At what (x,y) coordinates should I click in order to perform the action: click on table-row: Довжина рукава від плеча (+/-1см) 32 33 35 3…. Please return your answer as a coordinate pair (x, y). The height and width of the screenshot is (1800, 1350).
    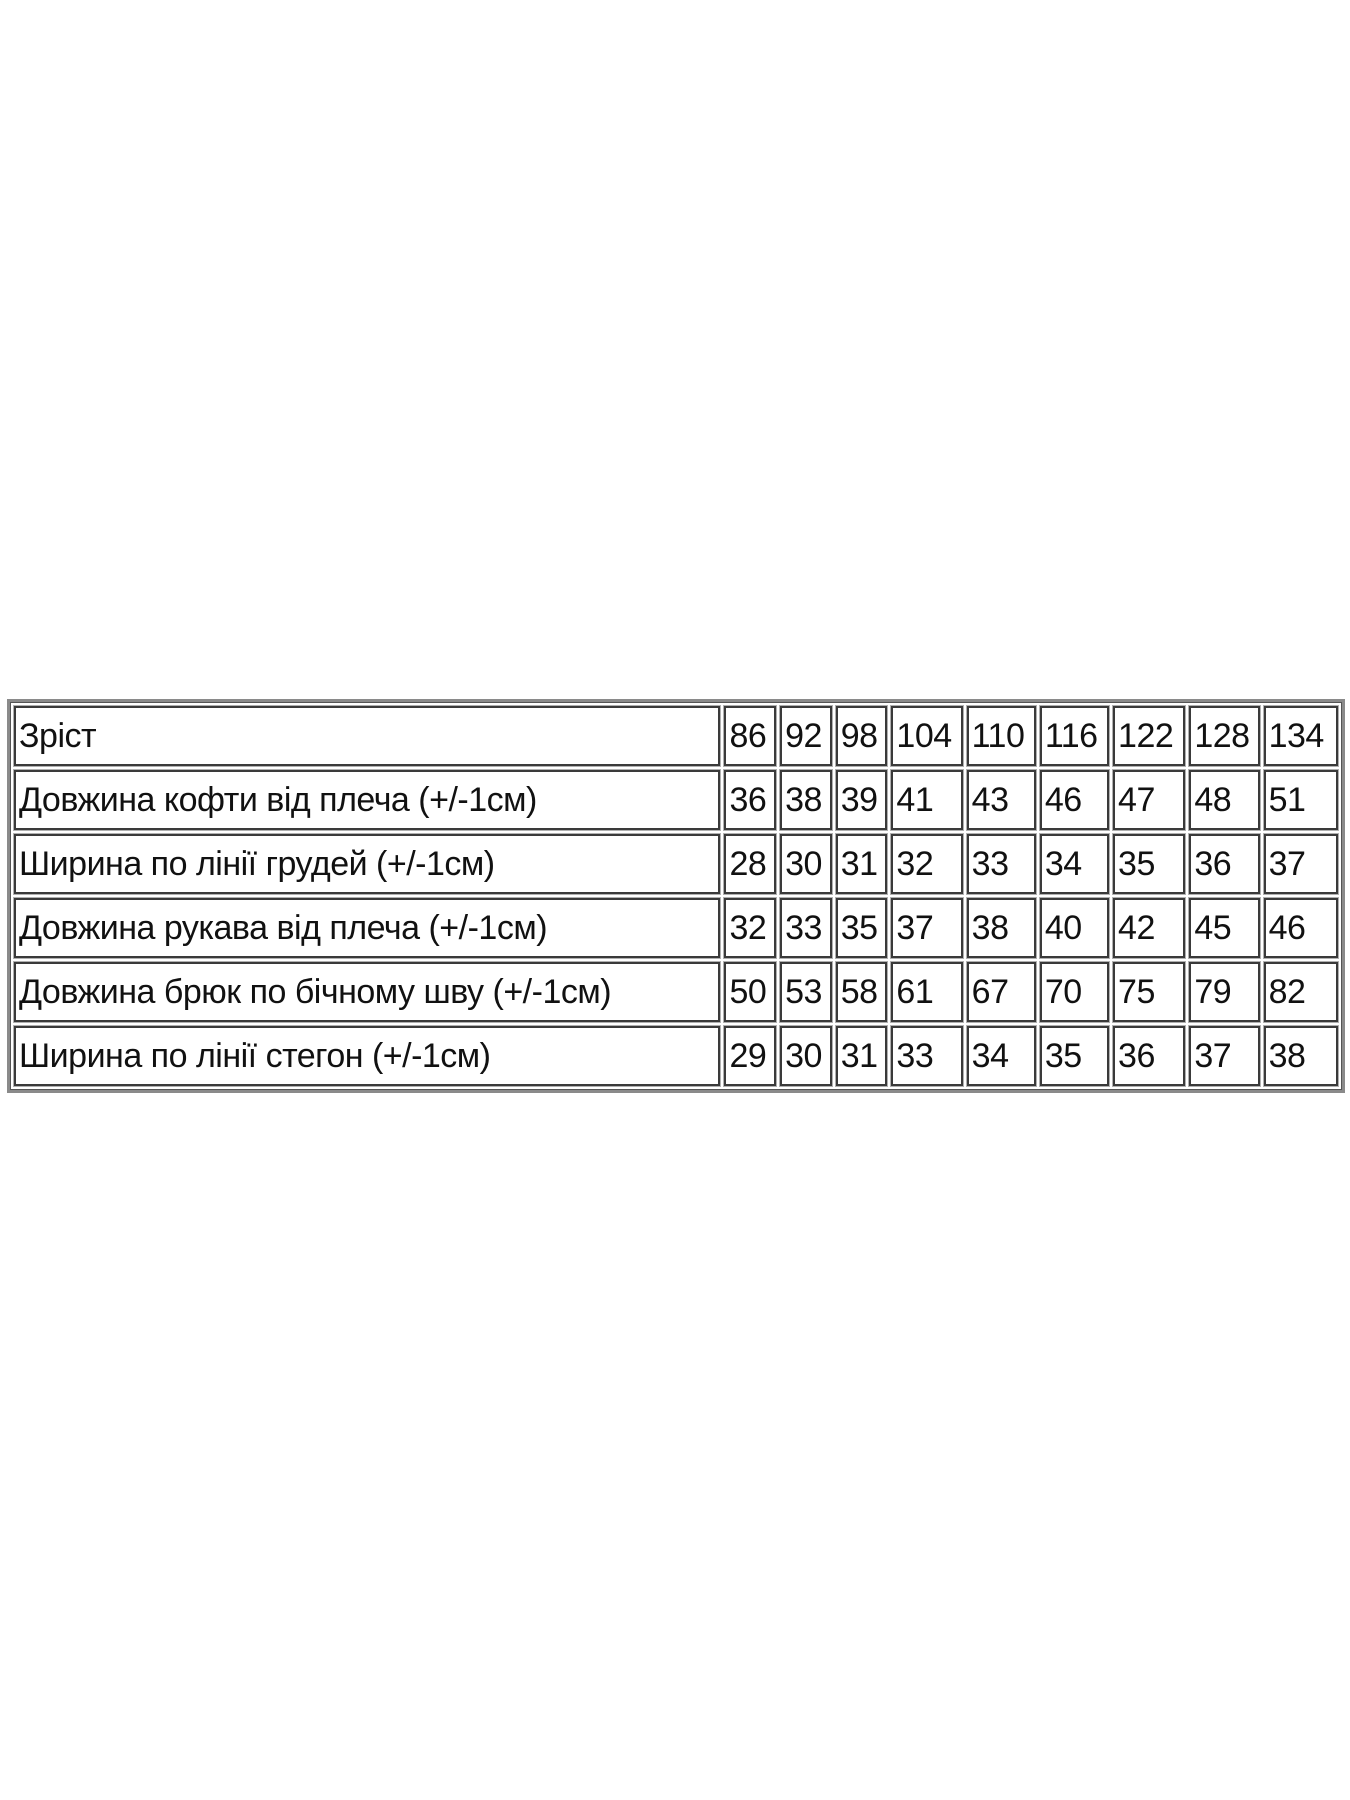
    Looking at the image, I should click on (676, 928).